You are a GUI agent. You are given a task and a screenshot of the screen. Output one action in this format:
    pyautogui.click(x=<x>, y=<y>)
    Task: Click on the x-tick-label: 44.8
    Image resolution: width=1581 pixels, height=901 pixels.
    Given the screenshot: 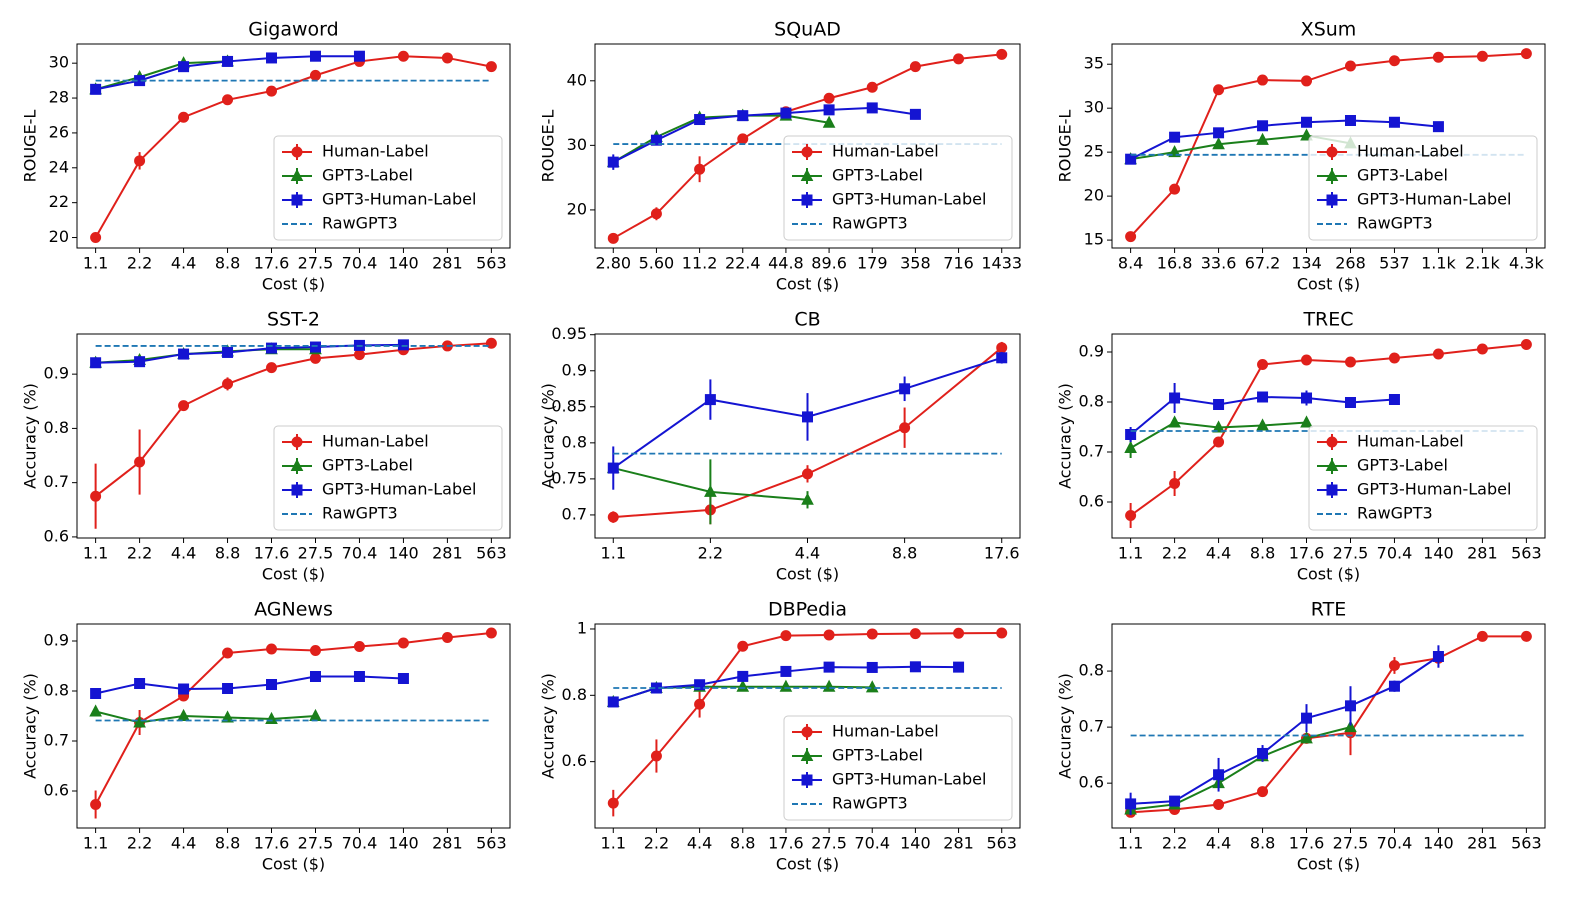 What is the action you would take?
    pyautogui.click(x=786, y=263)
    